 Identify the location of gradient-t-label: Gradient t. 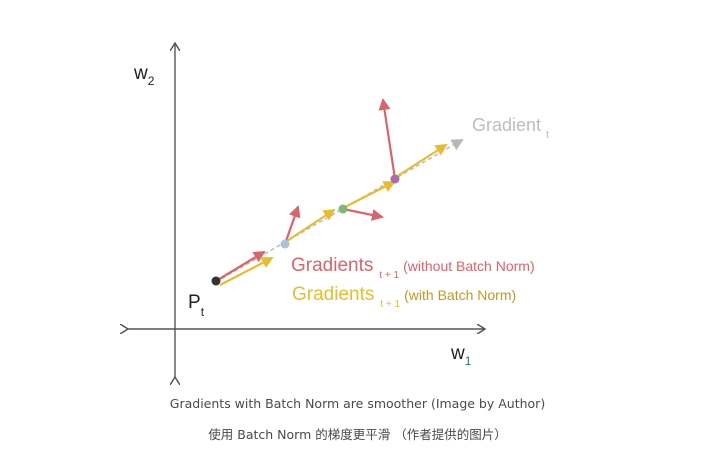
(510, 128).